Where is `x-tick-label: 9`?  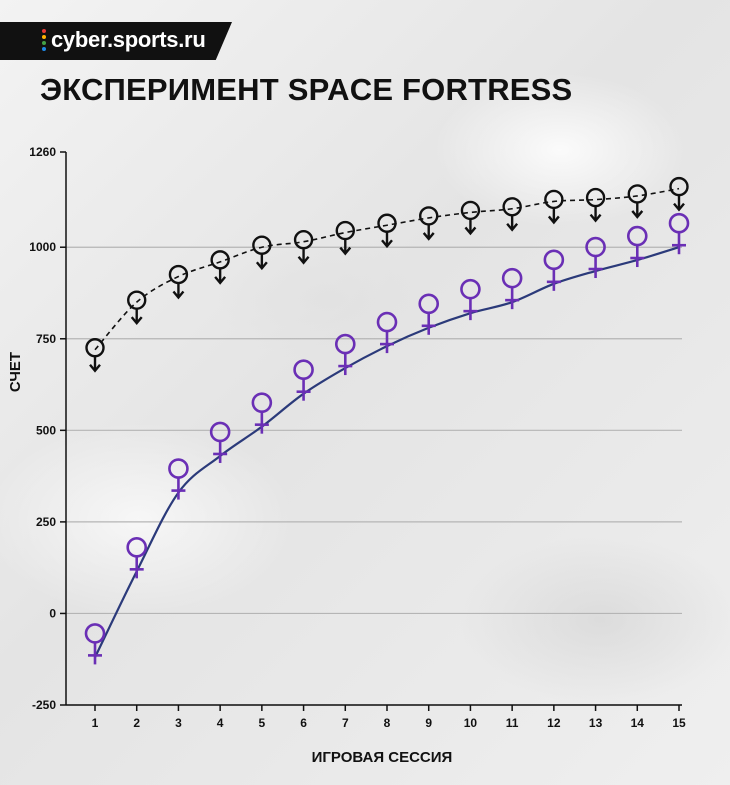 x-tick-label: 9 is located at coordinates (428, 723).